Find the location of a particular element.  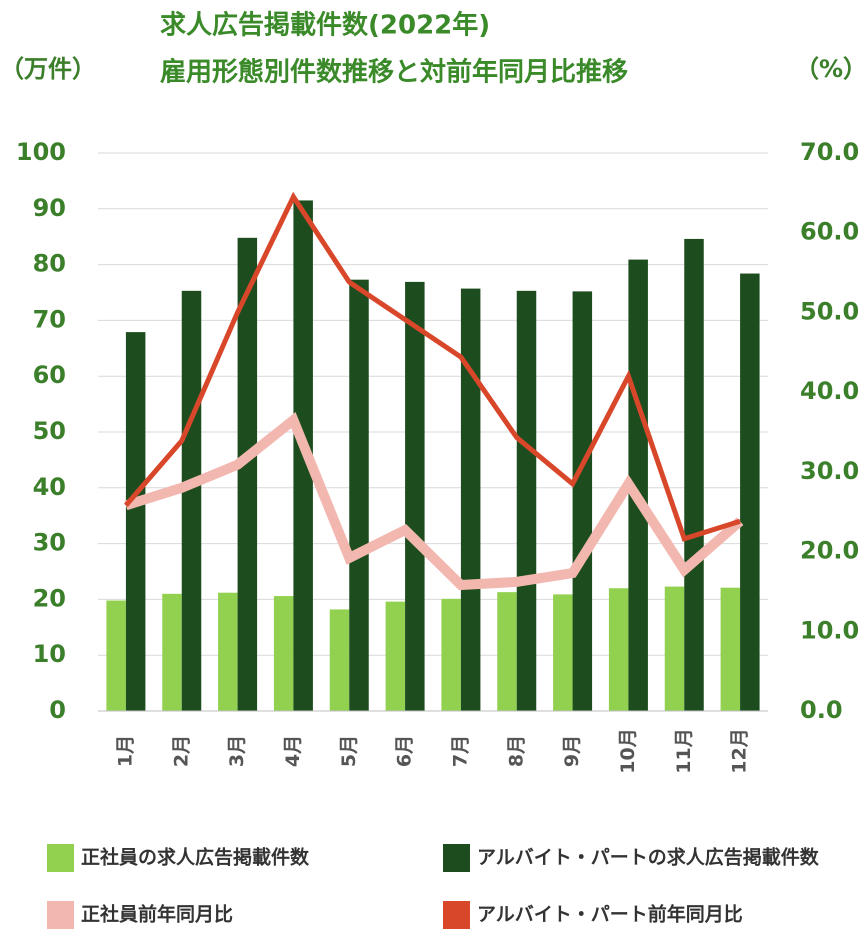

y-axis-label: （万件） is located at coordinates (48, 69).